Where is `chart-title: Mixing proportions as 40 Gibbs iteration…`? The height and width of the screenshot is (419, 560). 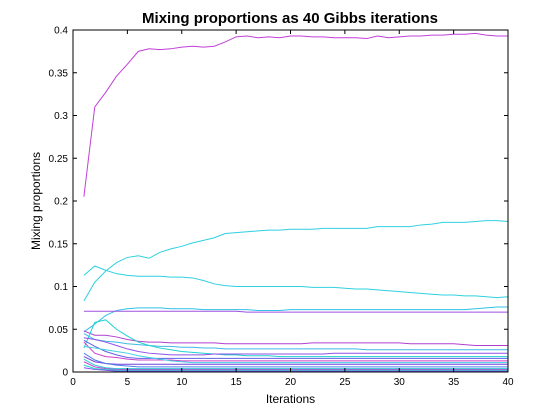
chart-title: Mixing proportions as 40 Gibbs iteration… is located at coordinates (290, 18).